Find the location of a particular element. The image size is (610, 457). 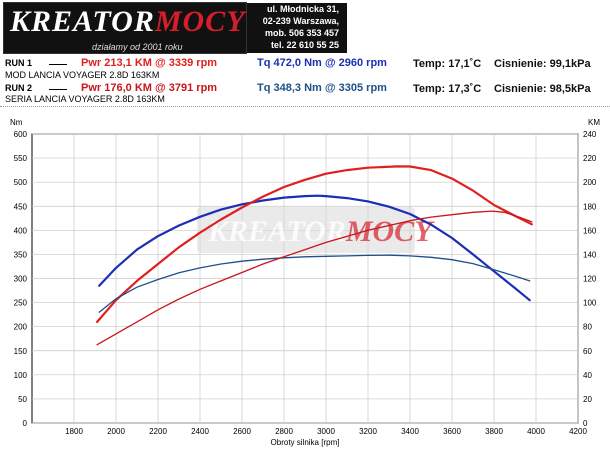

x-axis-label: Obroty silnika [rpm] is located at coordinates (305, 442).